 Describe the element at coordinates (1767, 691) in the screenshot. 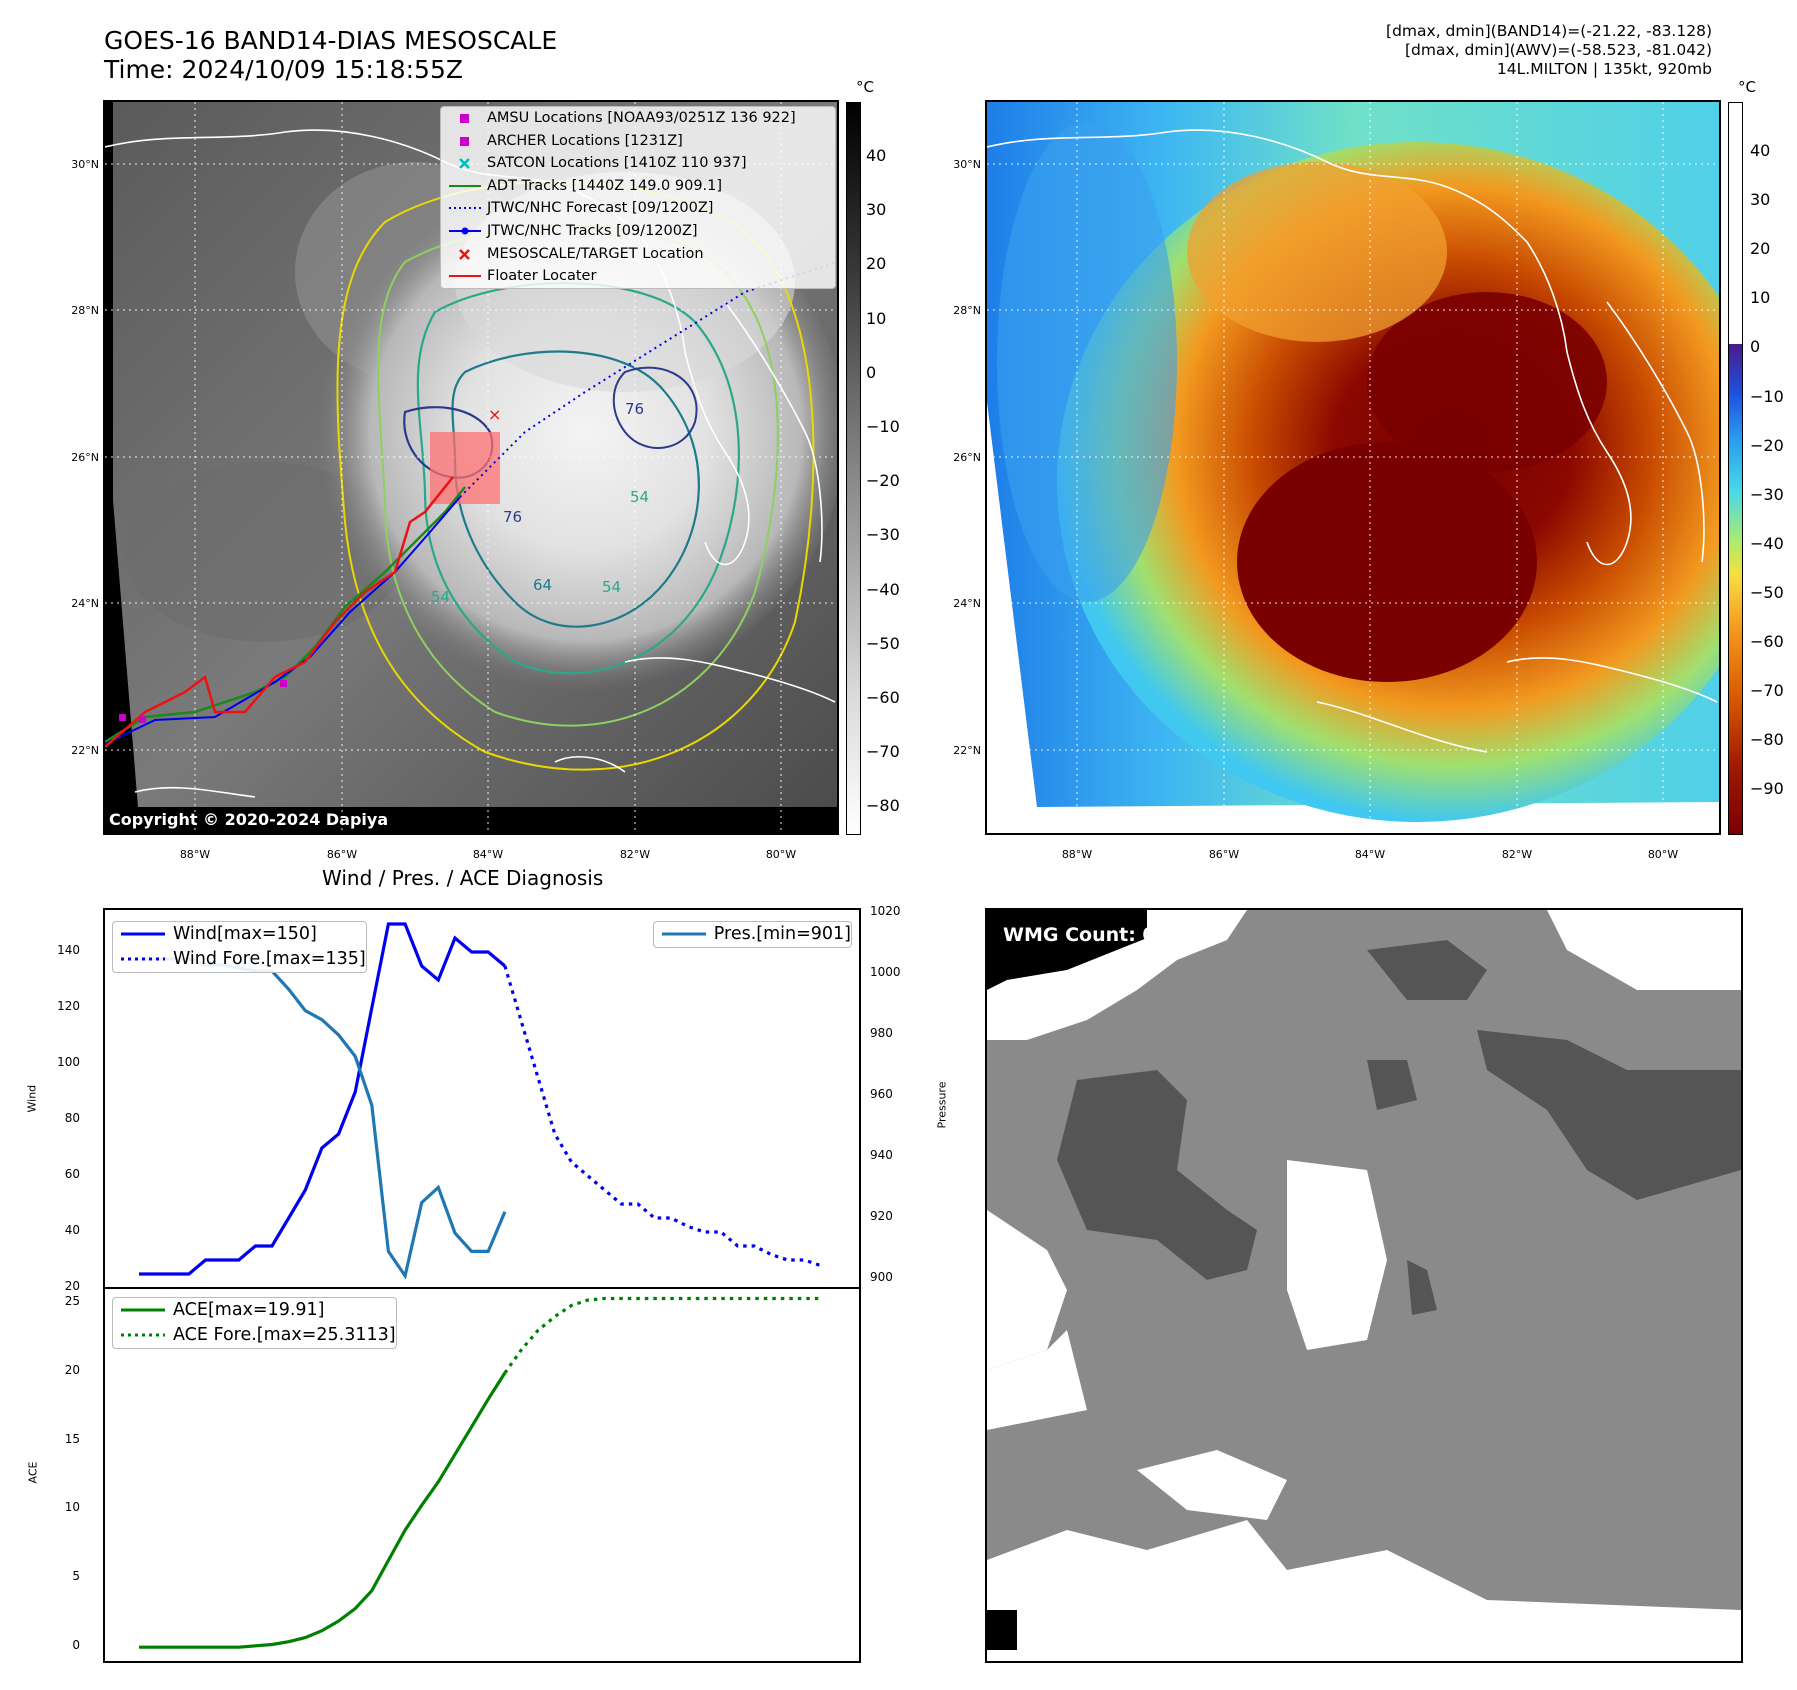

I see `colorbar-tick-label: −70` at that location.